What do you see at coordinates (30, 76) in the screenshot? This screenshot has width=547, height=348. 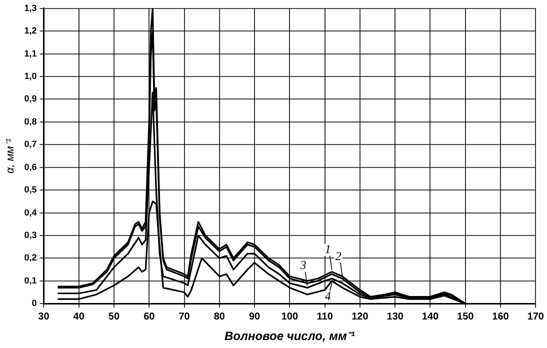 I see `y-tick-label: 1,0` at bounding box center [30, 76].